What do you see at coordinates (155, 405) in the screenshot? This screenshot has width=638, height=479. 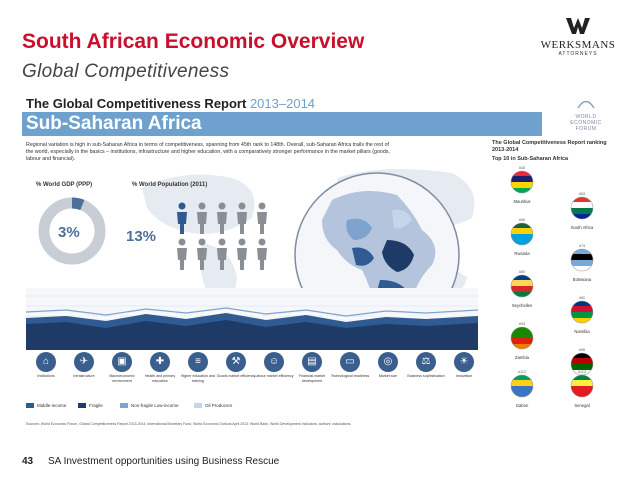 I see `legend-label: Non-fragile Low-income` at bounding box center [155, 405].